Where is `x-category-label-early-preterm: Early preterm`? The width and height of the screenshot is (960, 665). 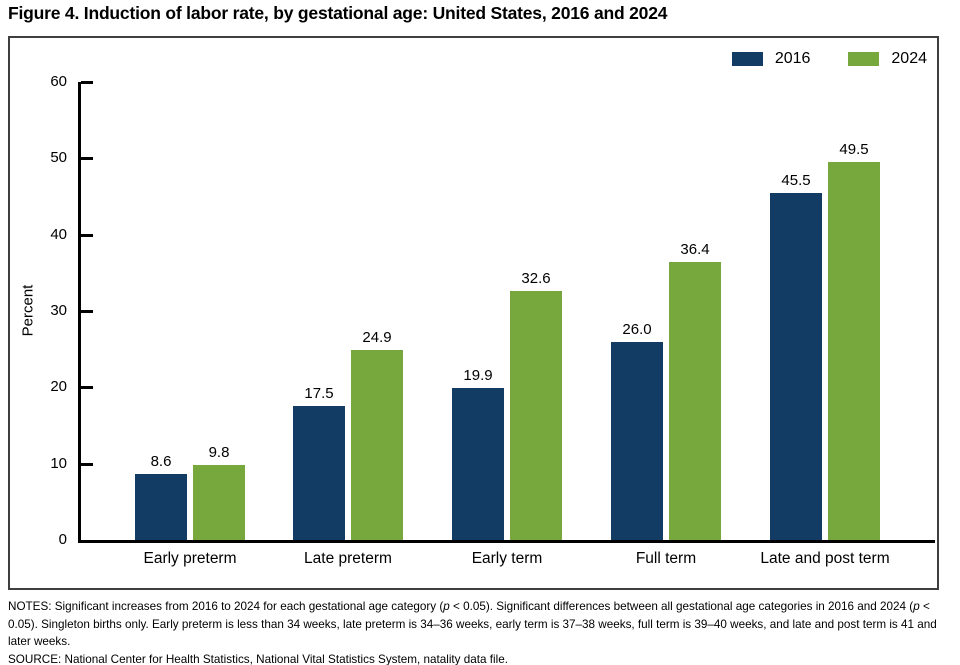 x-category-label-early-preterm: Early preterm is located at coordinates (190, 558).